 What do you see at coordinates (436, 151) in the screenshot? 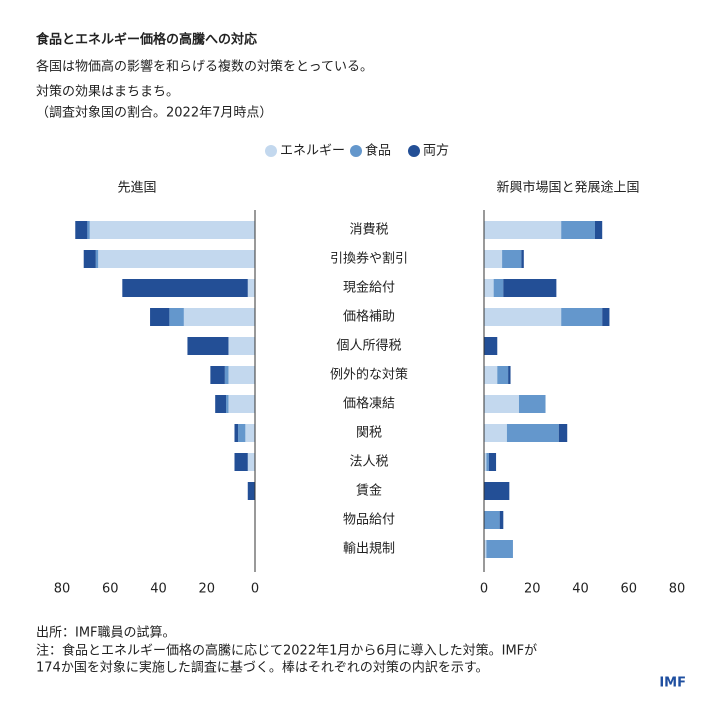
I see `legend-label: 両方` at bounding box center [436, 151].